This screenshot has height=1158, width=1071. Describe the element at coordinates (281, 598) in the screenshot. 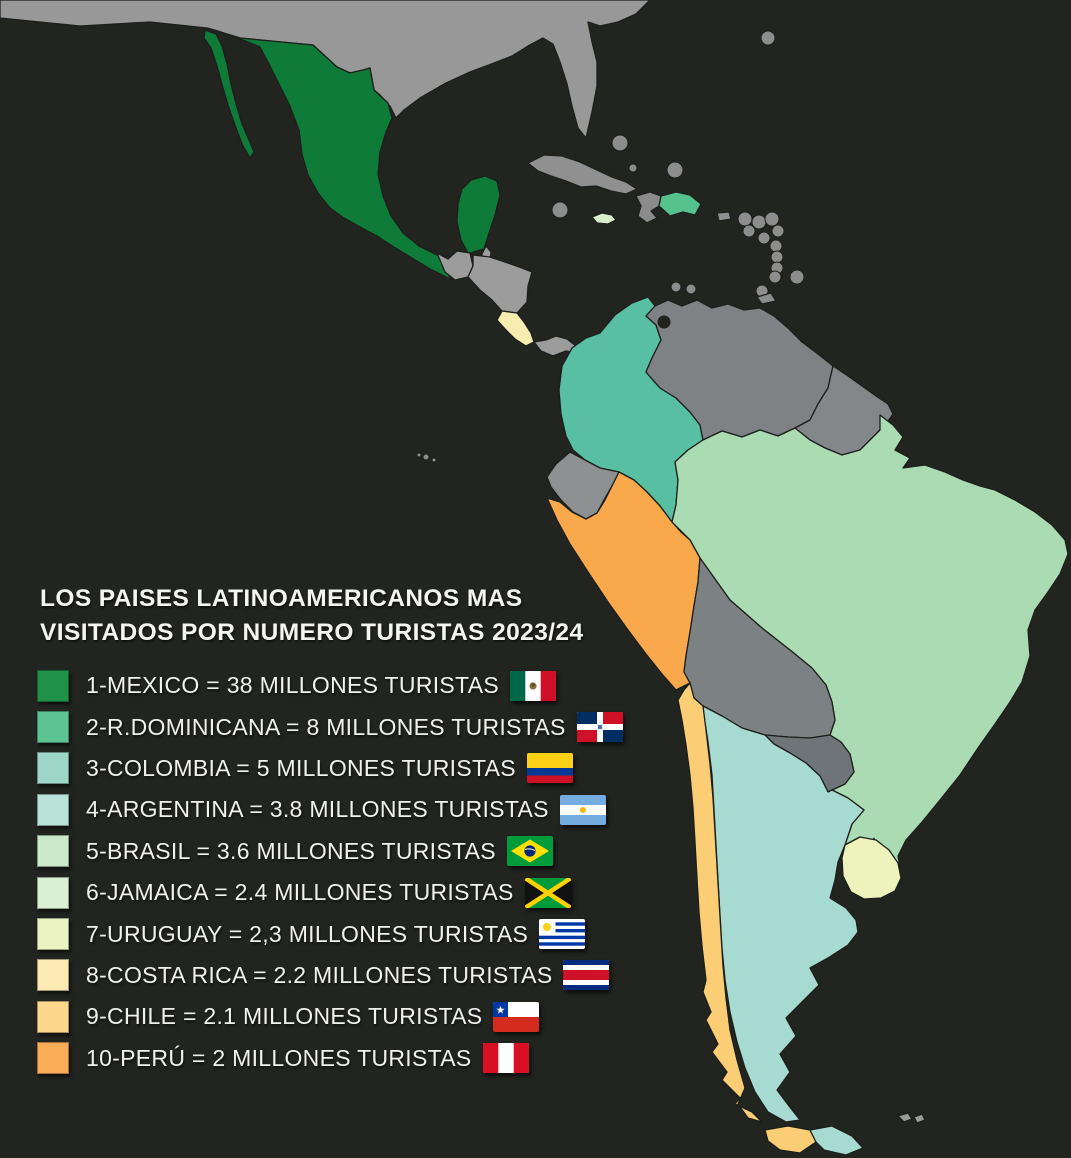

I see `title-line-1: LOS PAISES LATINOAMERICANOS MAS` at that location.